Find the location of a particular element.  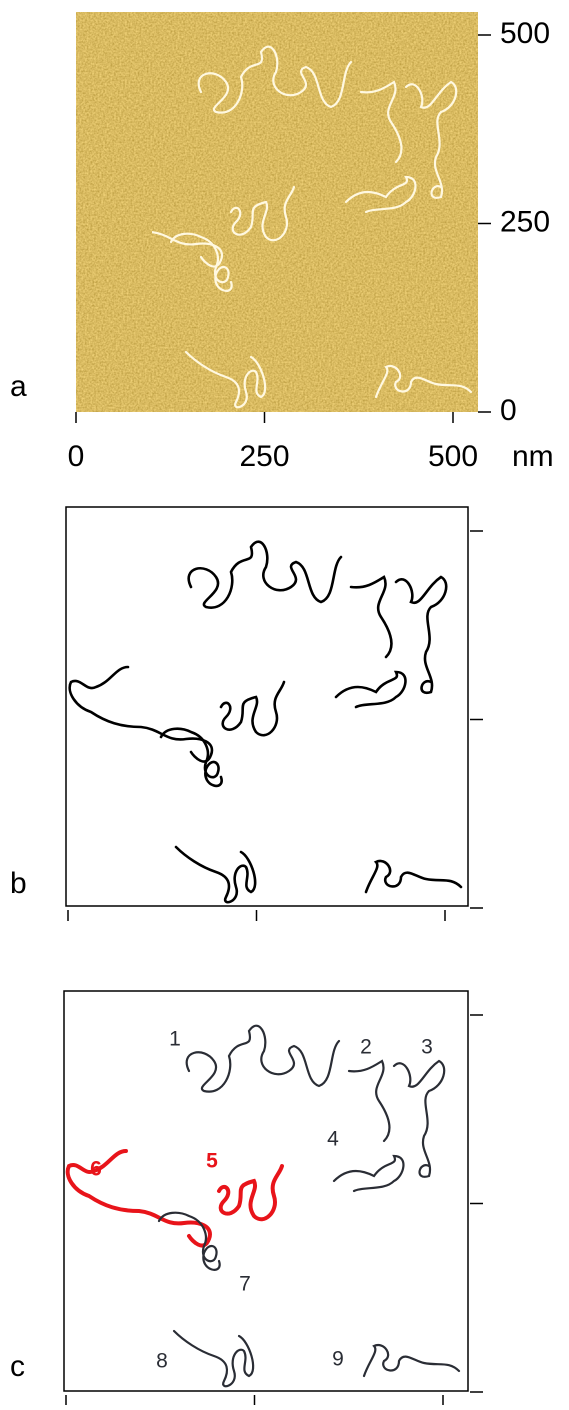

molecule-label: 2 is located at coordinates (366, 1047).